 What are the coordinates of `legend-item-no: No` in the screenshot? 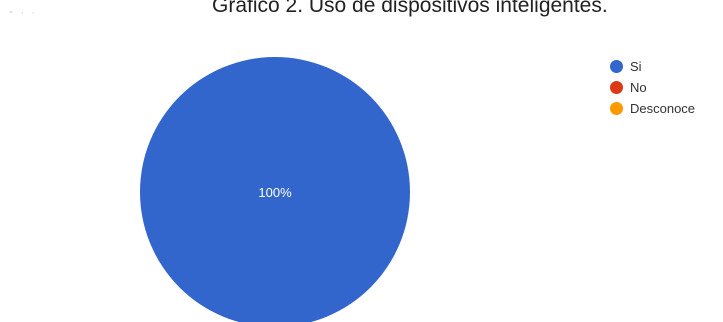 It's located at (652, 87).